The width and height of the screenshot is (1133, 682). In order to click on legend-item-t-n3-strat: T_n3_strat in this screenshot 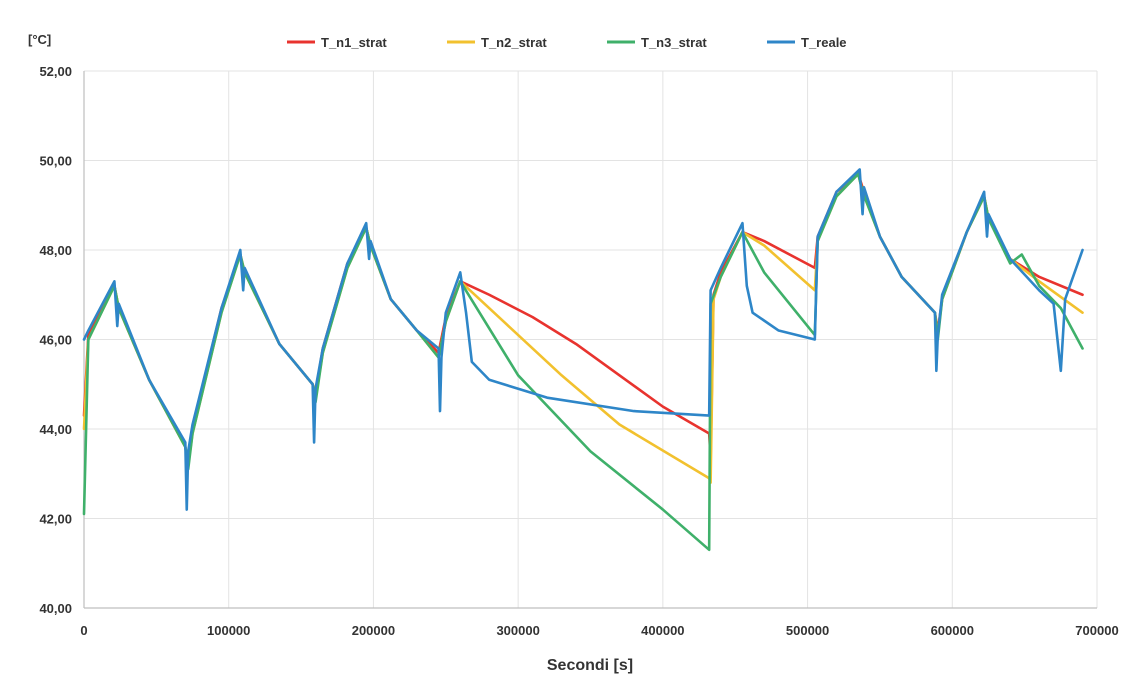, I will do `click(657, 42)`.